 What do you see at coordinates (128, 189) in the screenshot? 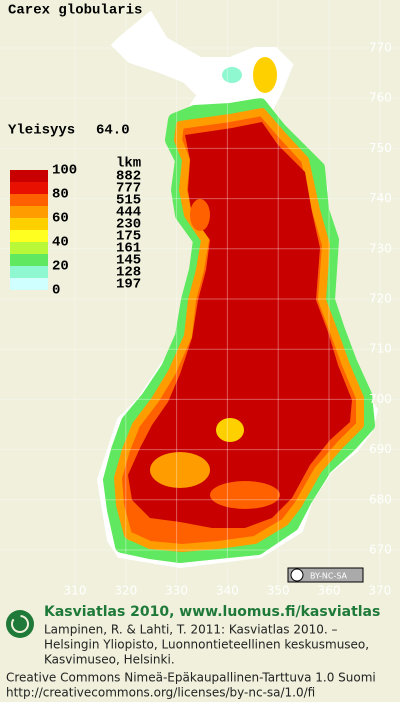
I see `legend-count: 777` at bounding box center [128, 189].